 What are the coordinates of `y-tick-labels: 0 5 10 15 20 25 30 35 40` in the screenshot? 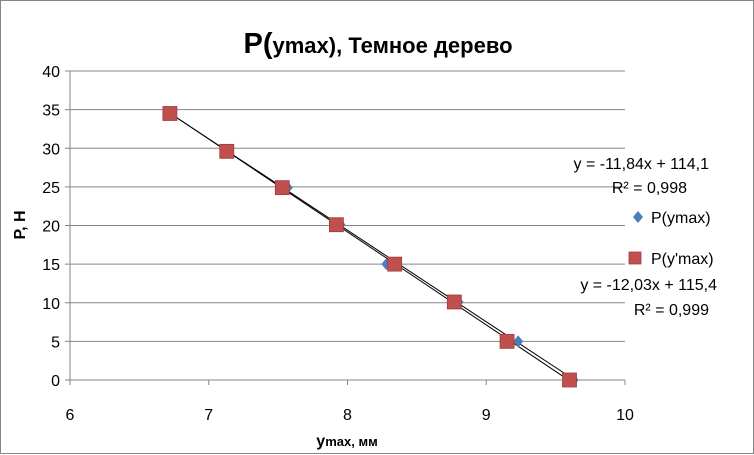 It's located at (51, 227).